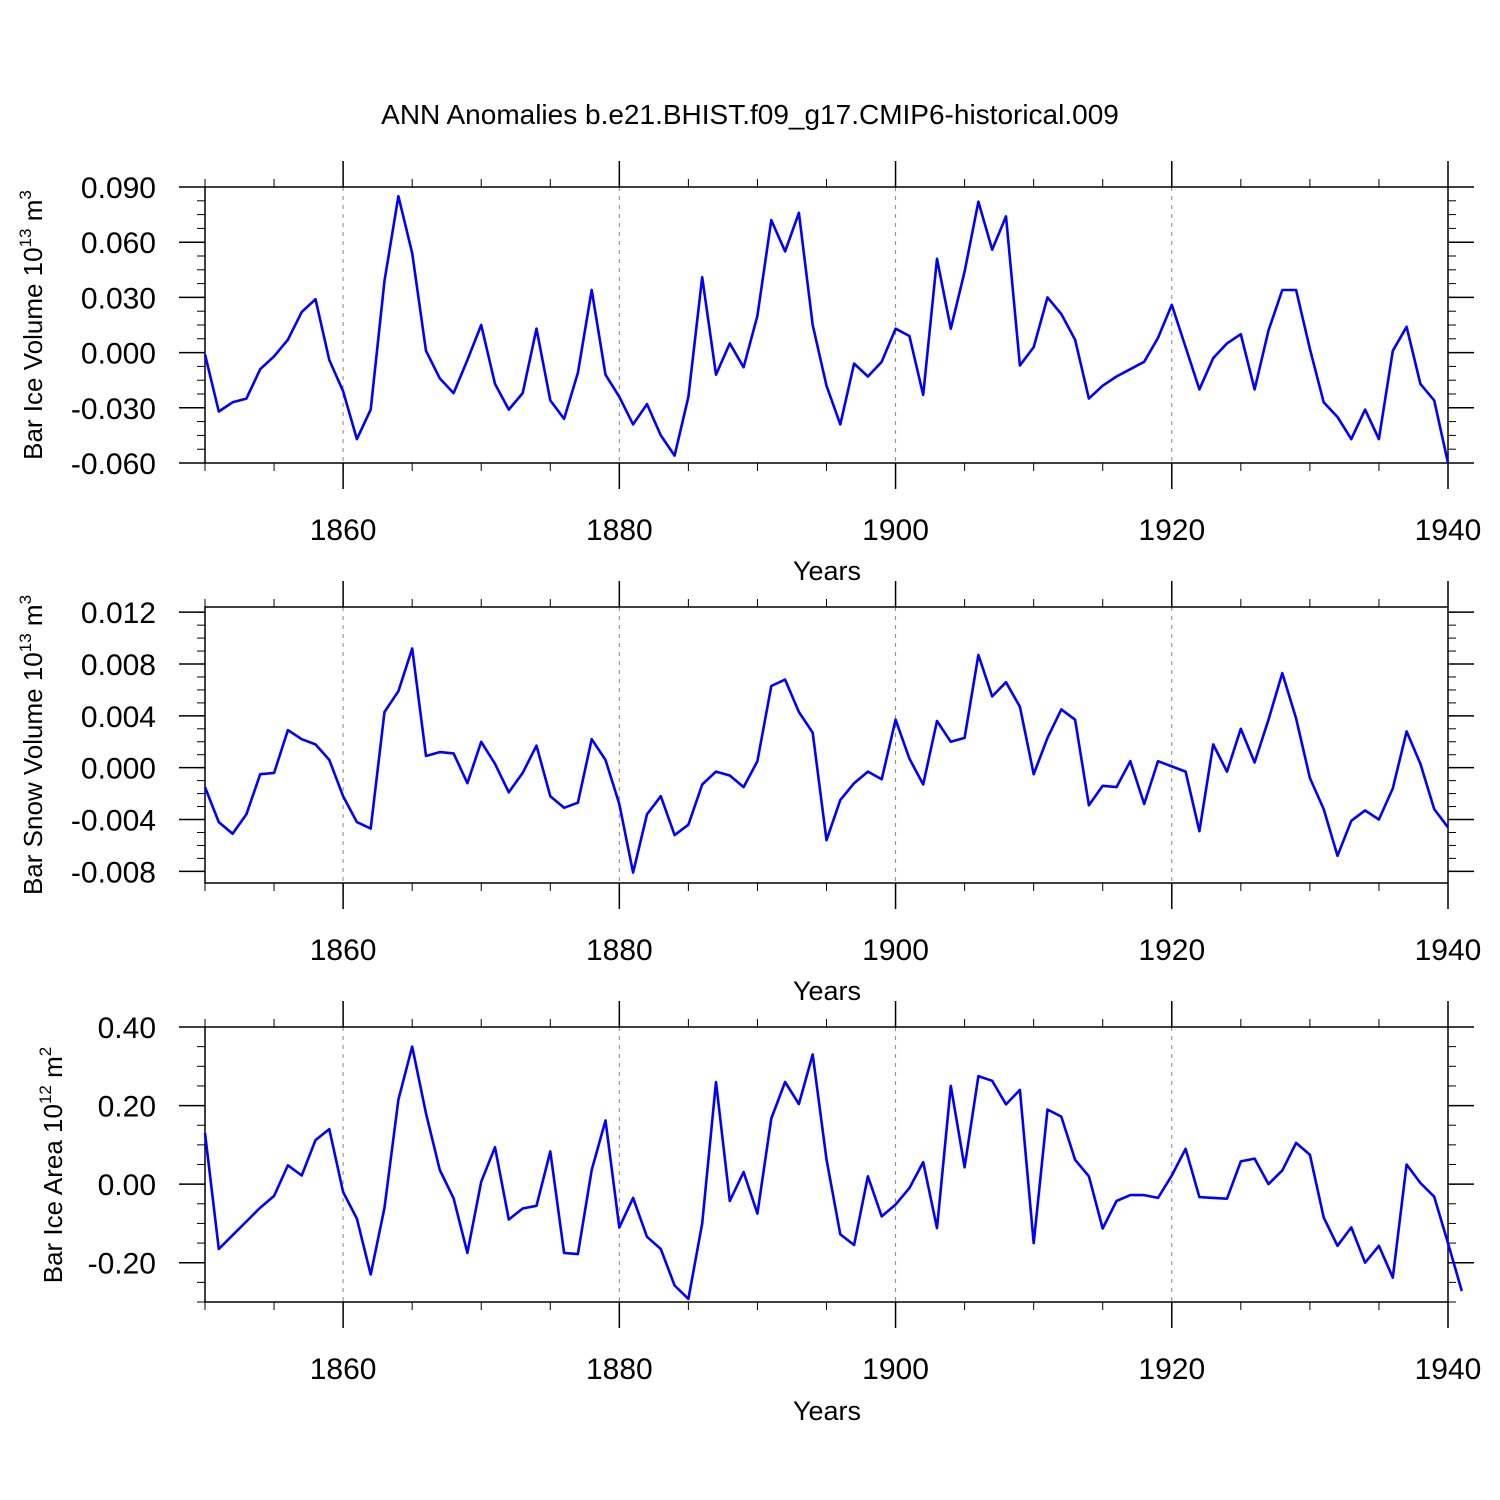  What do you see at coordinates (118, 243) in the screenshot?
I see `y-tick-label: 0.060` at bounding box center [118, 243].